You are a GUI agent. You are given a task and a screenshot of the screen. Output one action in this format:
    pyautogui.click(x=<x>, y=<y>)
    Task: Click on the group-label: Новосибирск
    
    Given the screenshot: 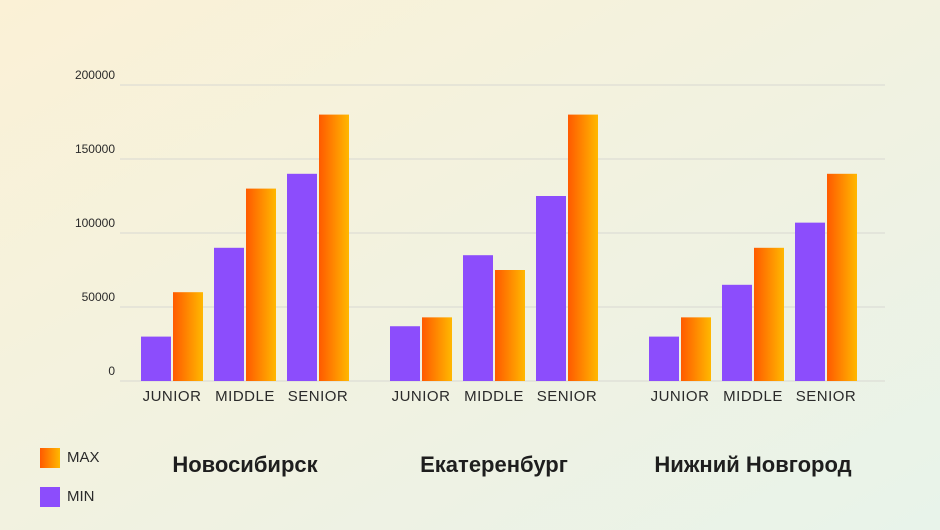 What is the action you would take?
    pyautogui.click(x=245, y=464)
    